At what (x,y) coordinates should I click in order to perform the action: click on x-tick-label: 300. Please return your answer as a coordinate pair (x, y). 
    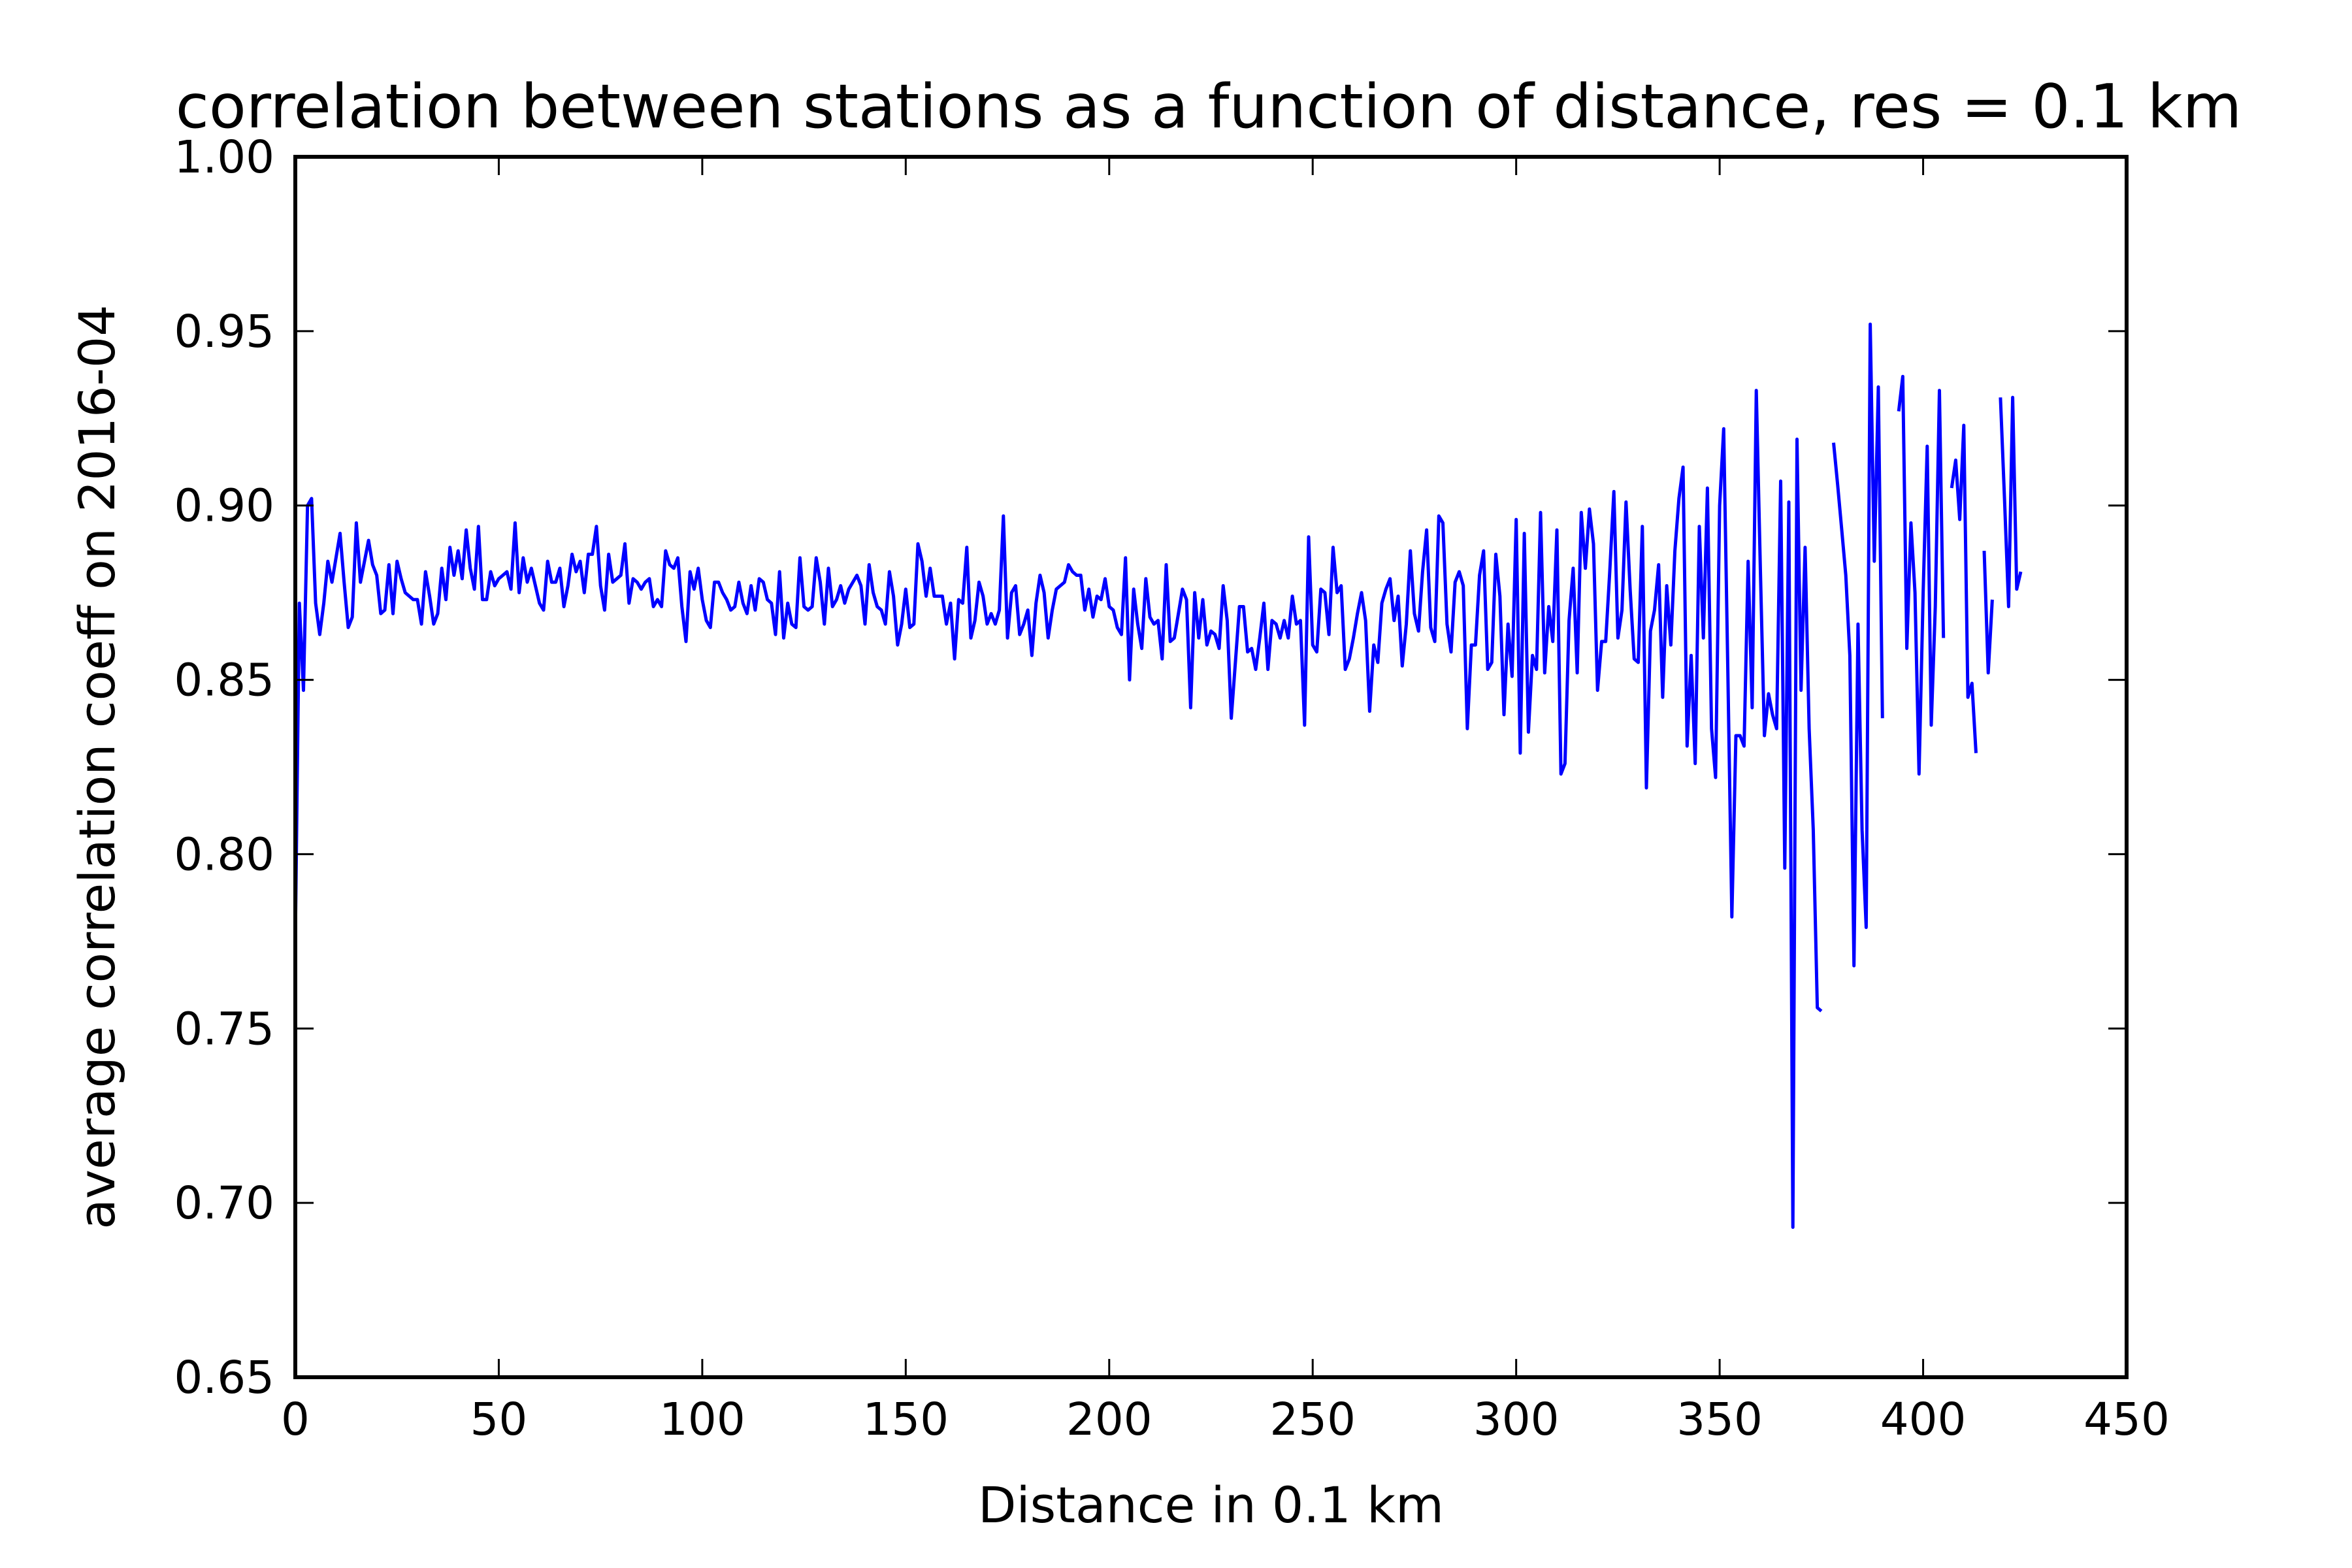
    Looking at the image, I should click on (1516, 1420).